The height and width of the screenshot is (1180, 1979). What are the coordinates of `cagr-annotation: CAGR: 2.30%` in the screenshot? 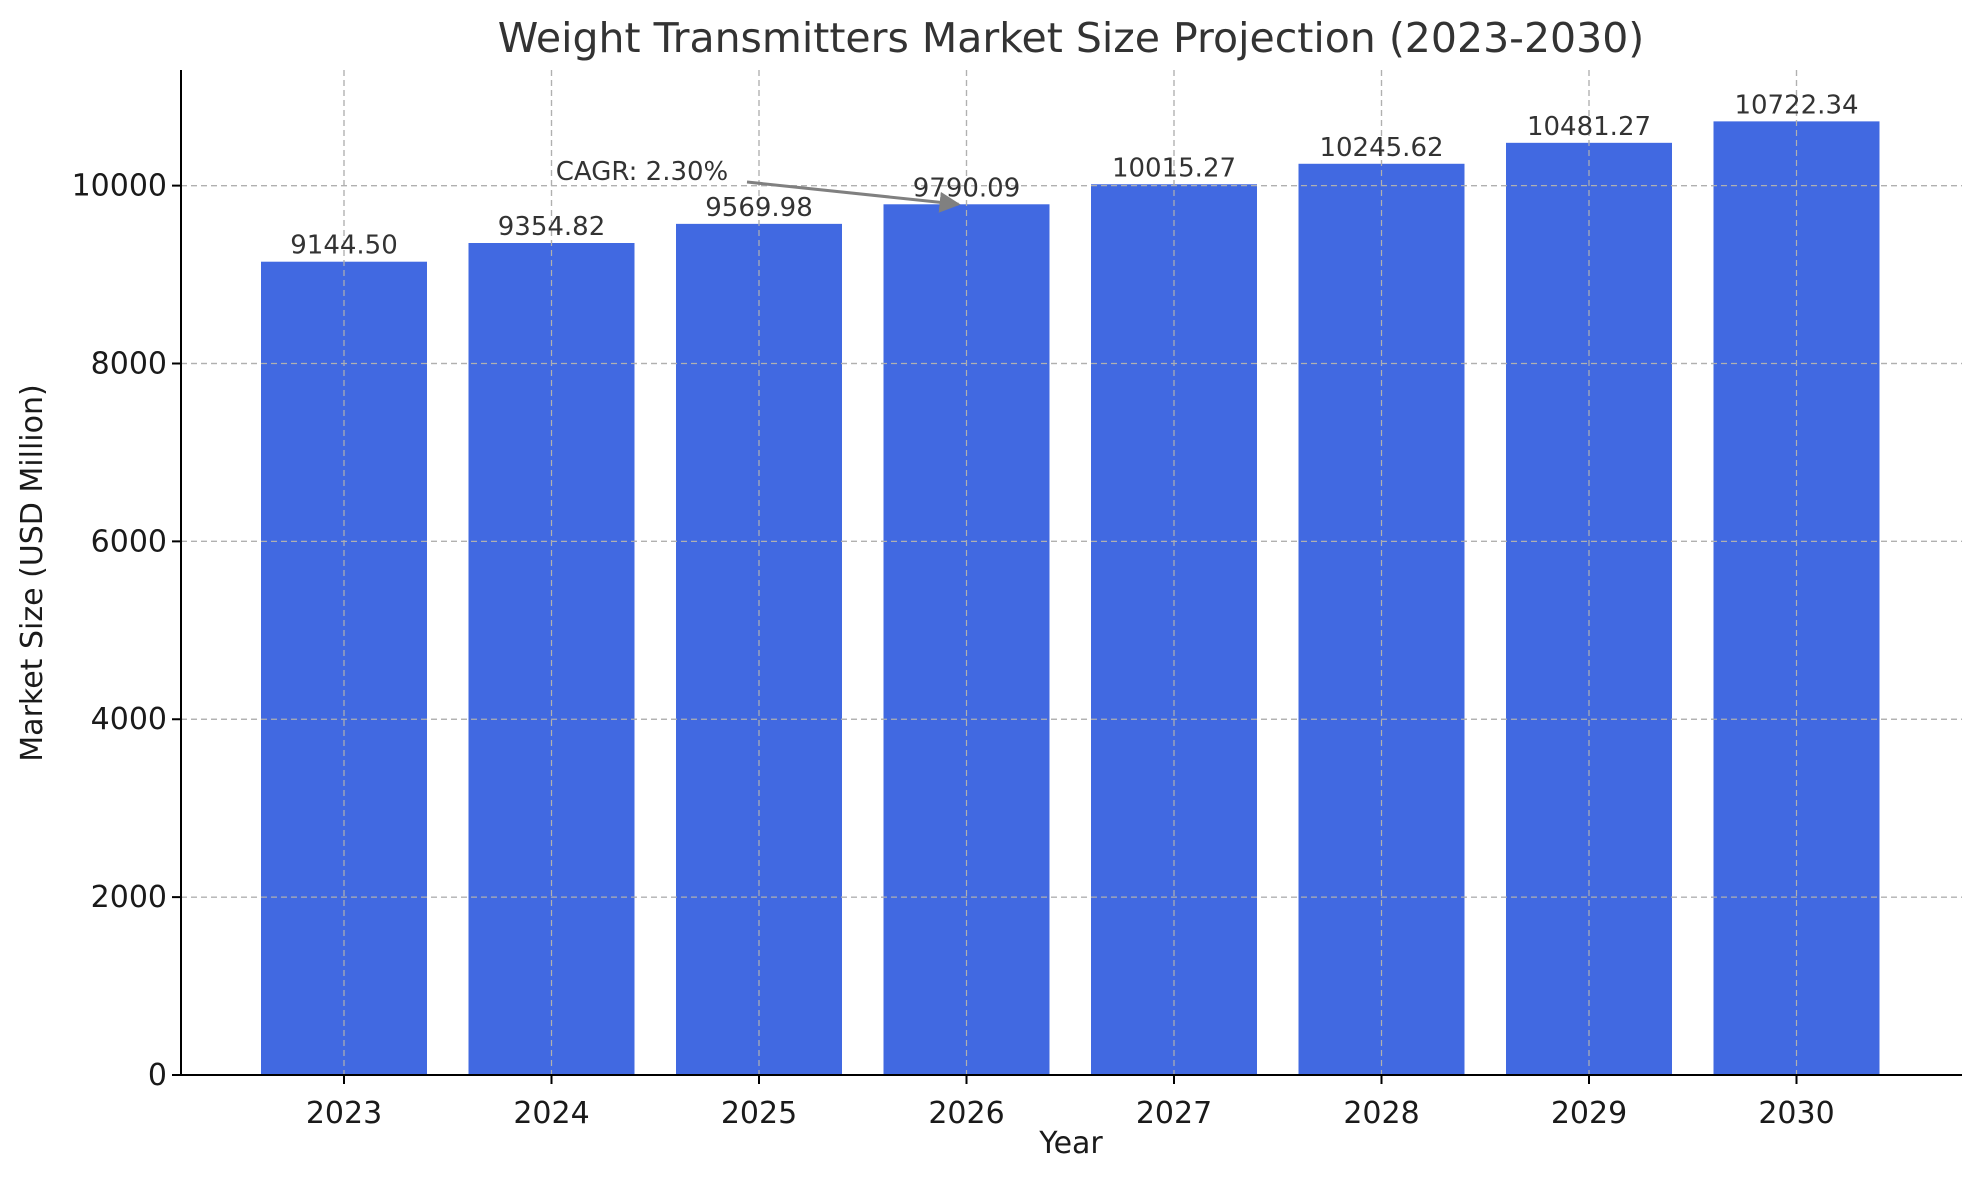 It's located at (758, 185).